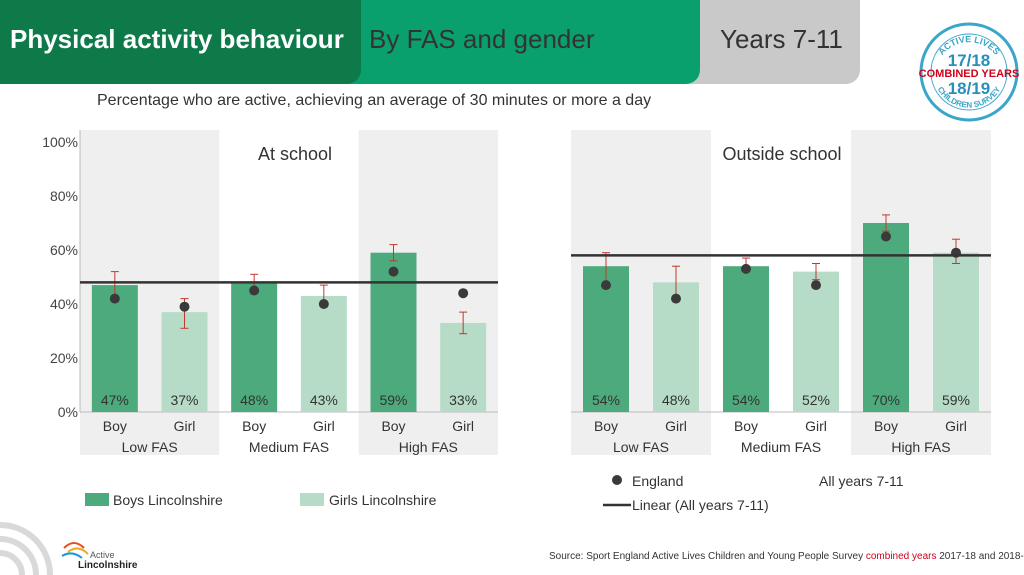 The image size is (1024, 575). What do you see at coordinates (657, 481) in the screenshot?
I see `legend-england-label: England` at bounding box center [657, 481].